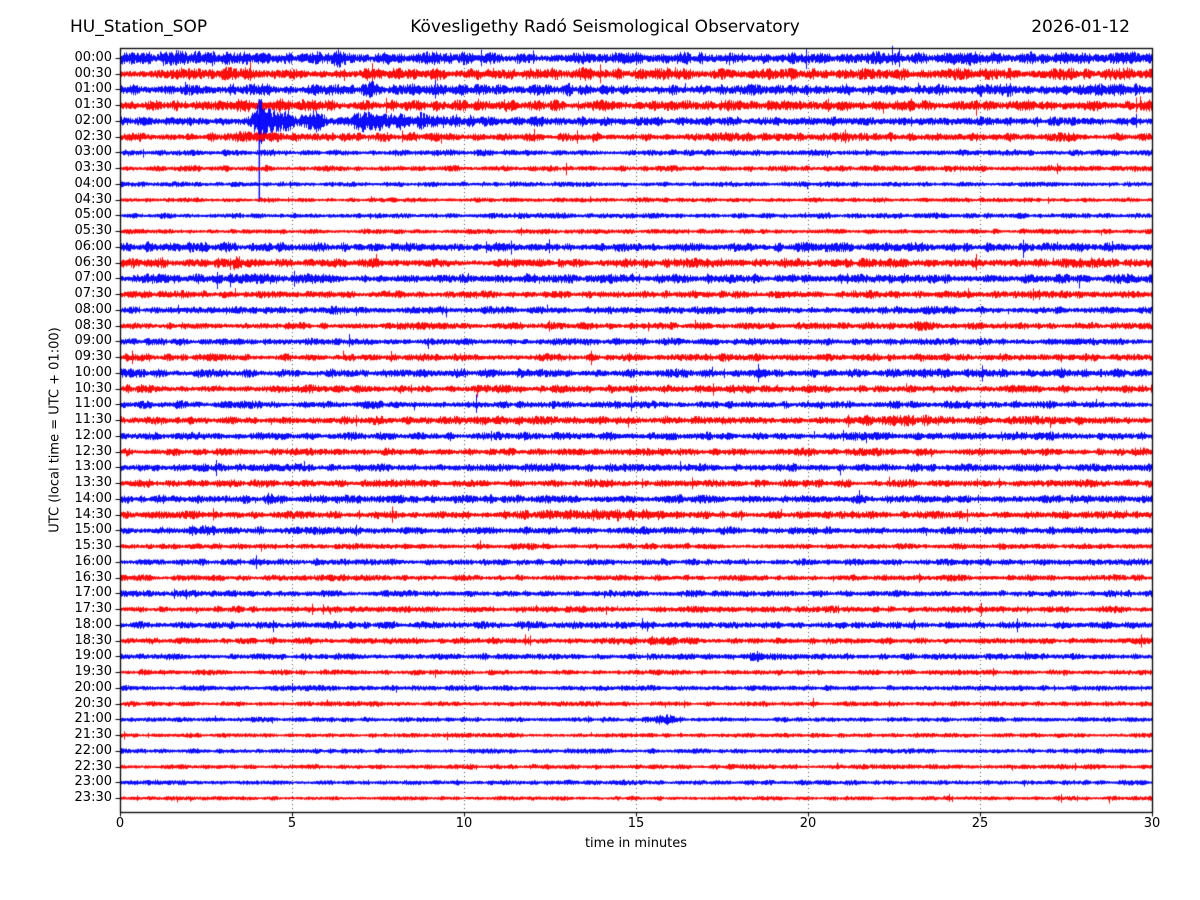 The width and height of the screenshot is (1200, 900). What do you see at coordinates (93, 57) in the screenshot?
I see `y-tick-label: 00:00` at bounding box center [93, 57].